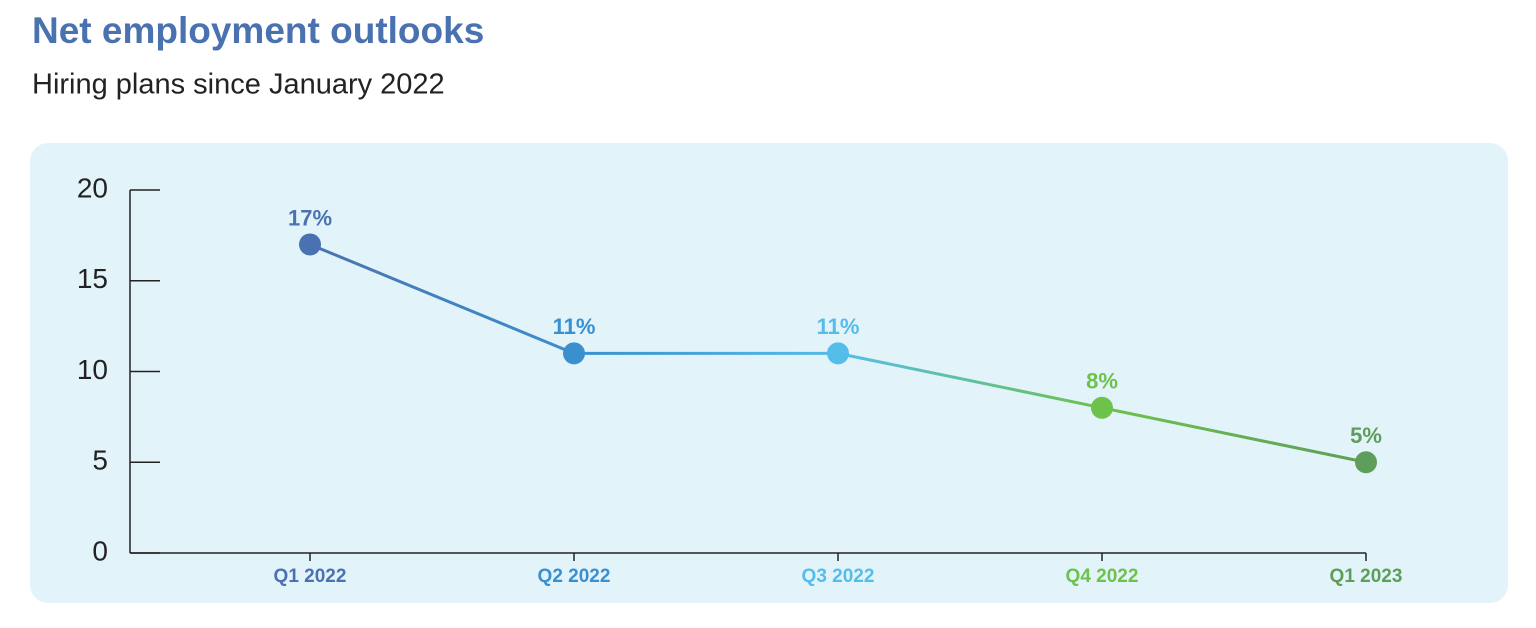 Image resolution: width=1536 pixels, height=628 pixels. What do you see at coordinates (1102, 381) in the screenshot?
I see `data-label: 8%` at bounding box center [1102, 381].